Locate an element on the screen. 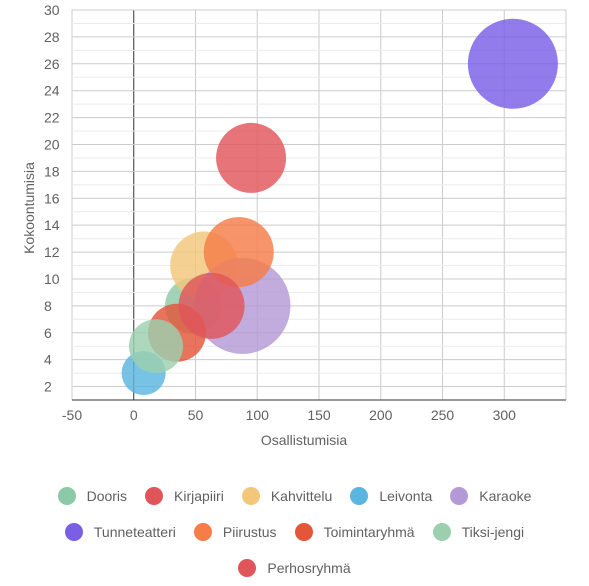 The width and height of the screenshot is (589, 586). x-tick-label: 0 is located at coordinates (134, 415).